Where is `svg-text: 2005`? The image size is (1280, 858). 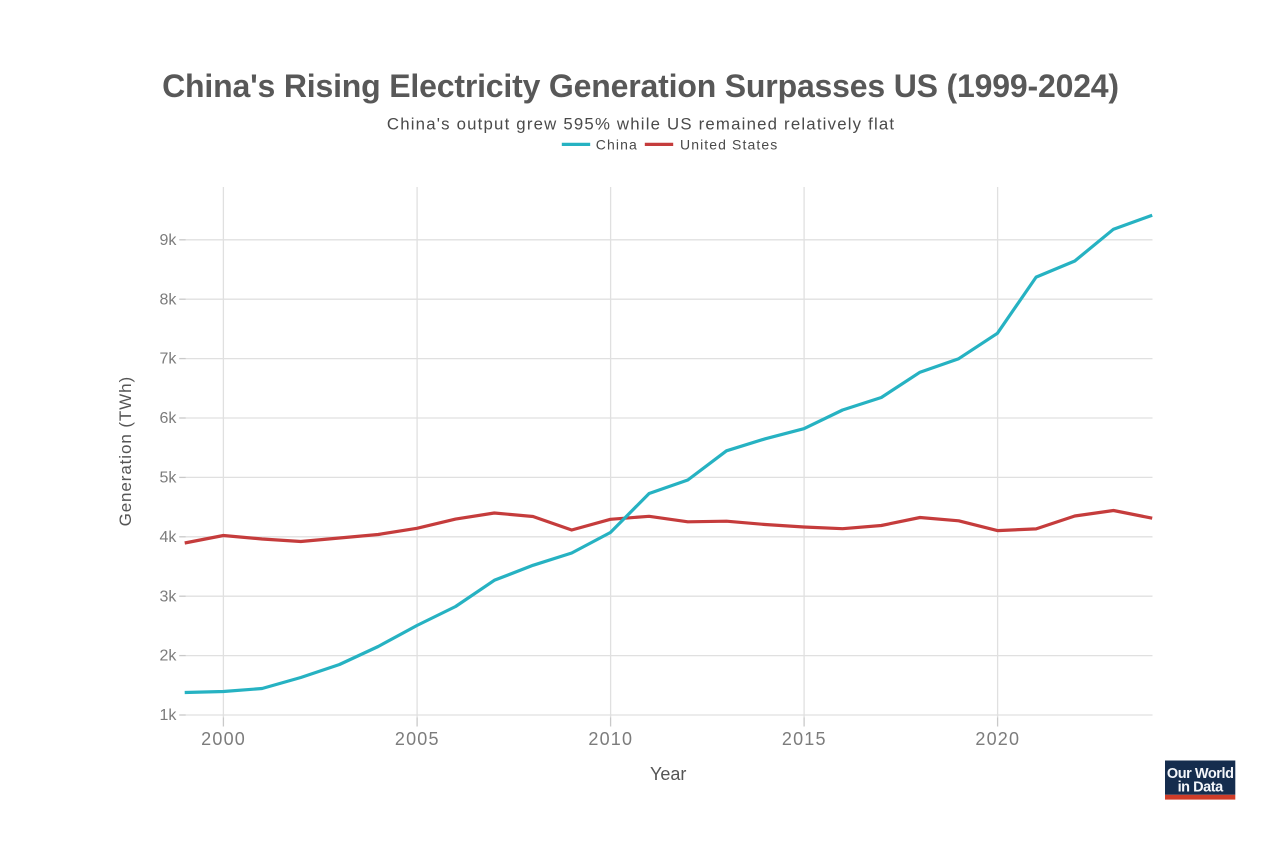
svg-text: 2005 is located at coordinates (417, 739).